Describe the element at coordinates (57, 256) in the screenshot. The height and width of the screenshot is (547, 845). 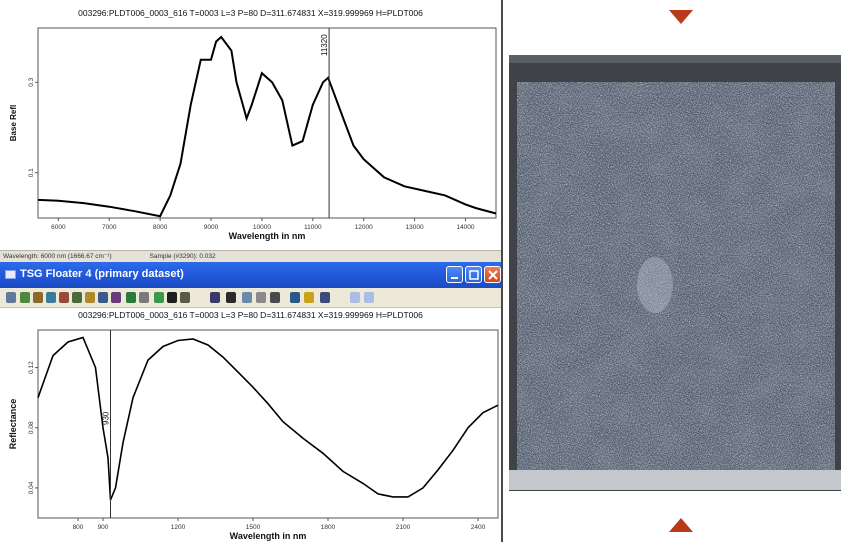
I see `status-wavelength: Wavelength: 6000 nm (1666.67 cm⁻¹)` at that location.